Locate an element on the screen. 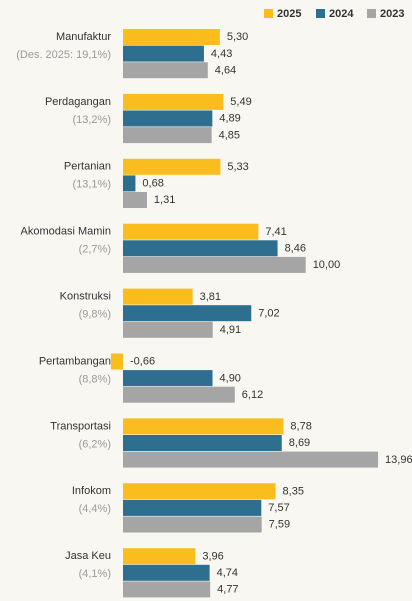 The width and height of the screenshot is (412, 601). category-note: (2,7%) is located at coordinates (95, 250).